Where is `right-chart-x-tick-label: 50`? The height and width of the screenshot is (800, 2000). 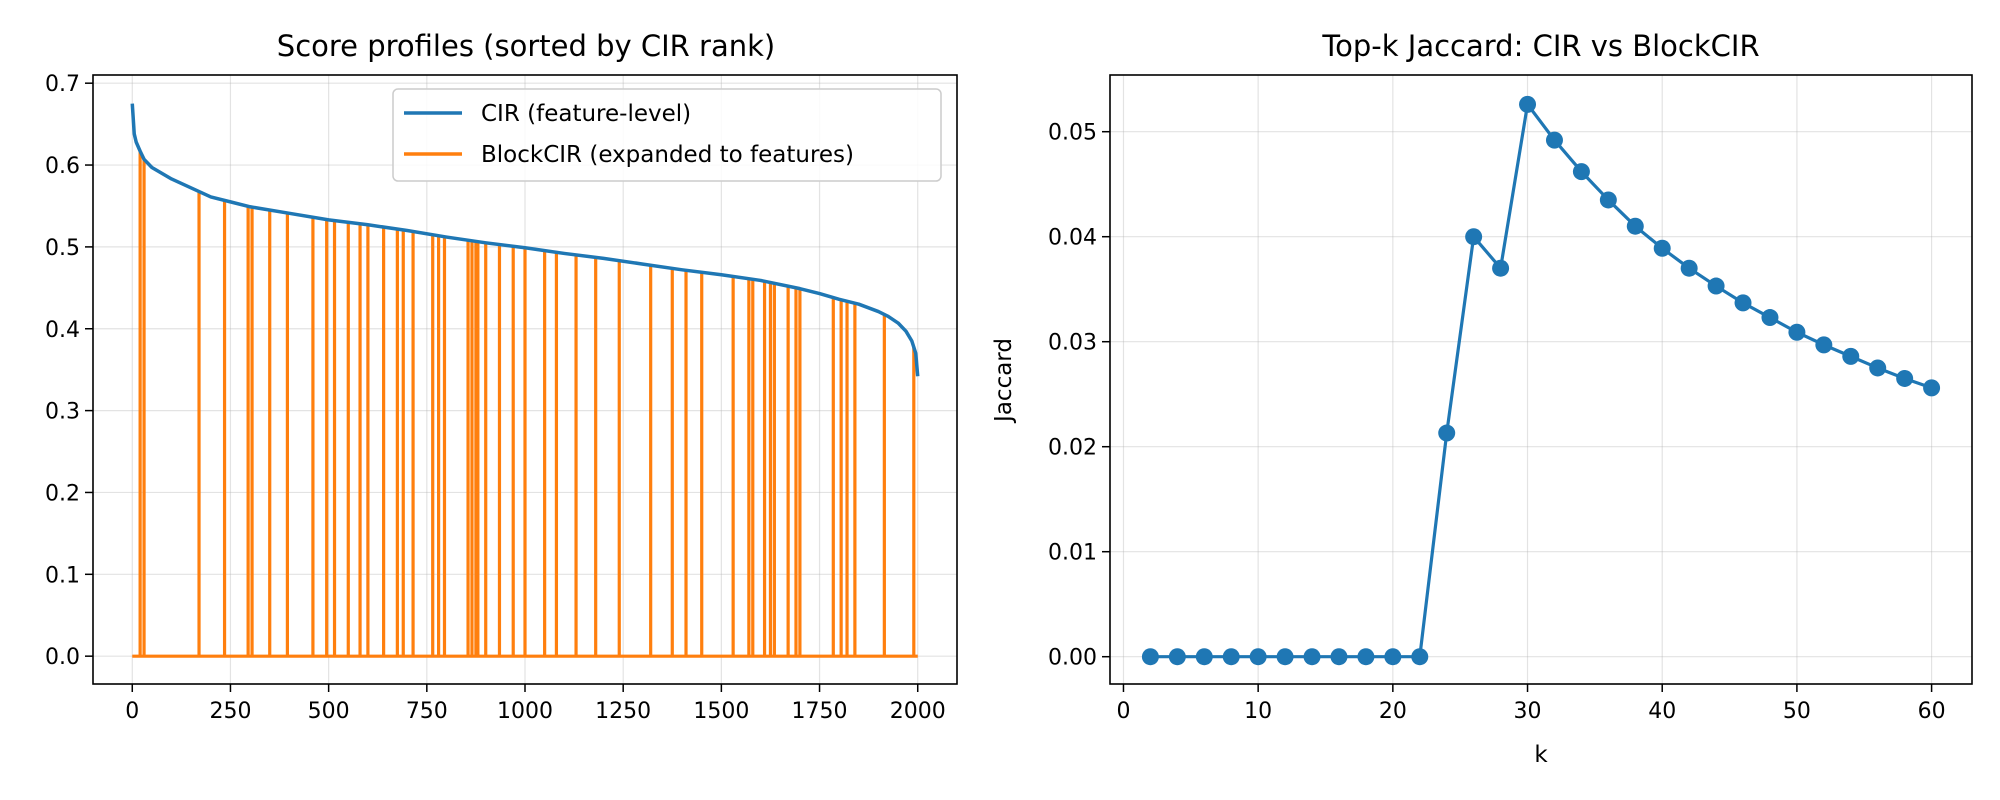
right-chart-x-tick-label: 50 is located at coordinates (1797, 711).